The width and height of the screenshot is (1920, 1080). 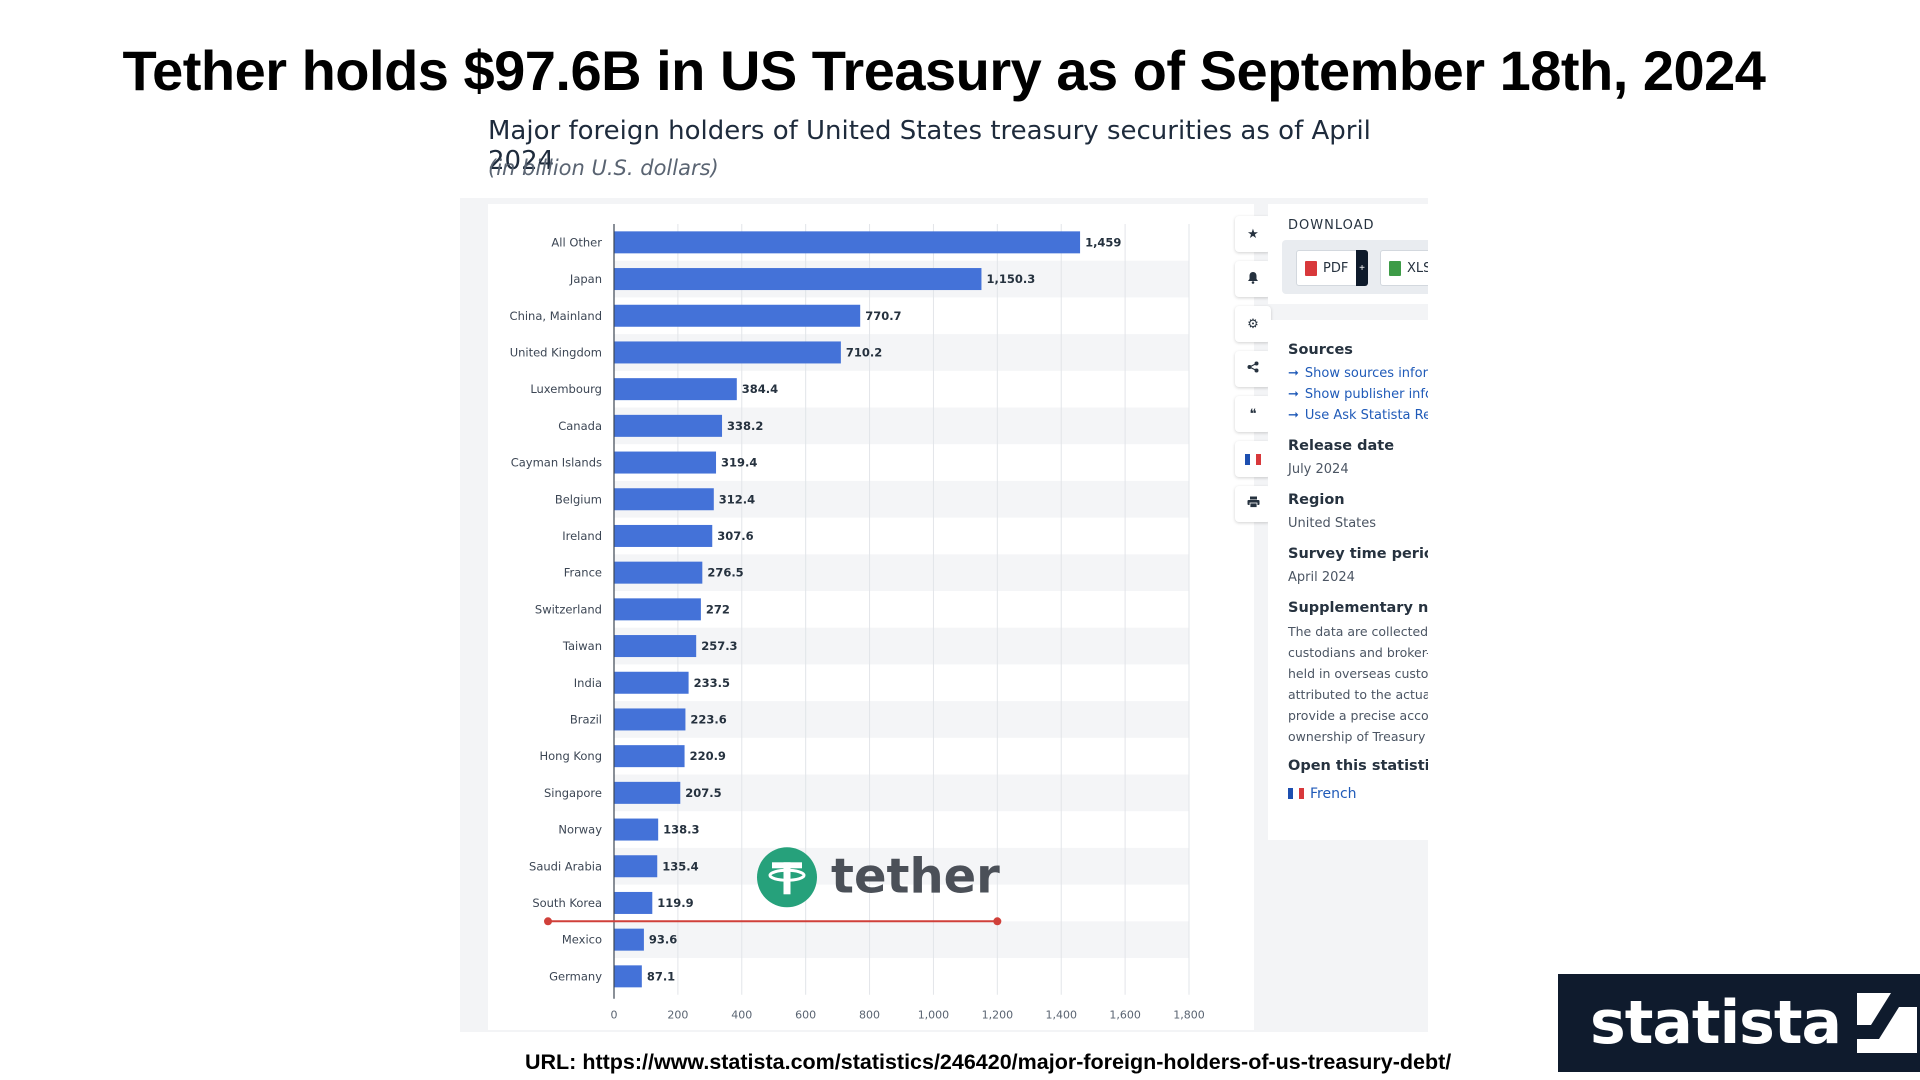 I want to click on category-label: Cayman Islands, so click(x=556, y=463).